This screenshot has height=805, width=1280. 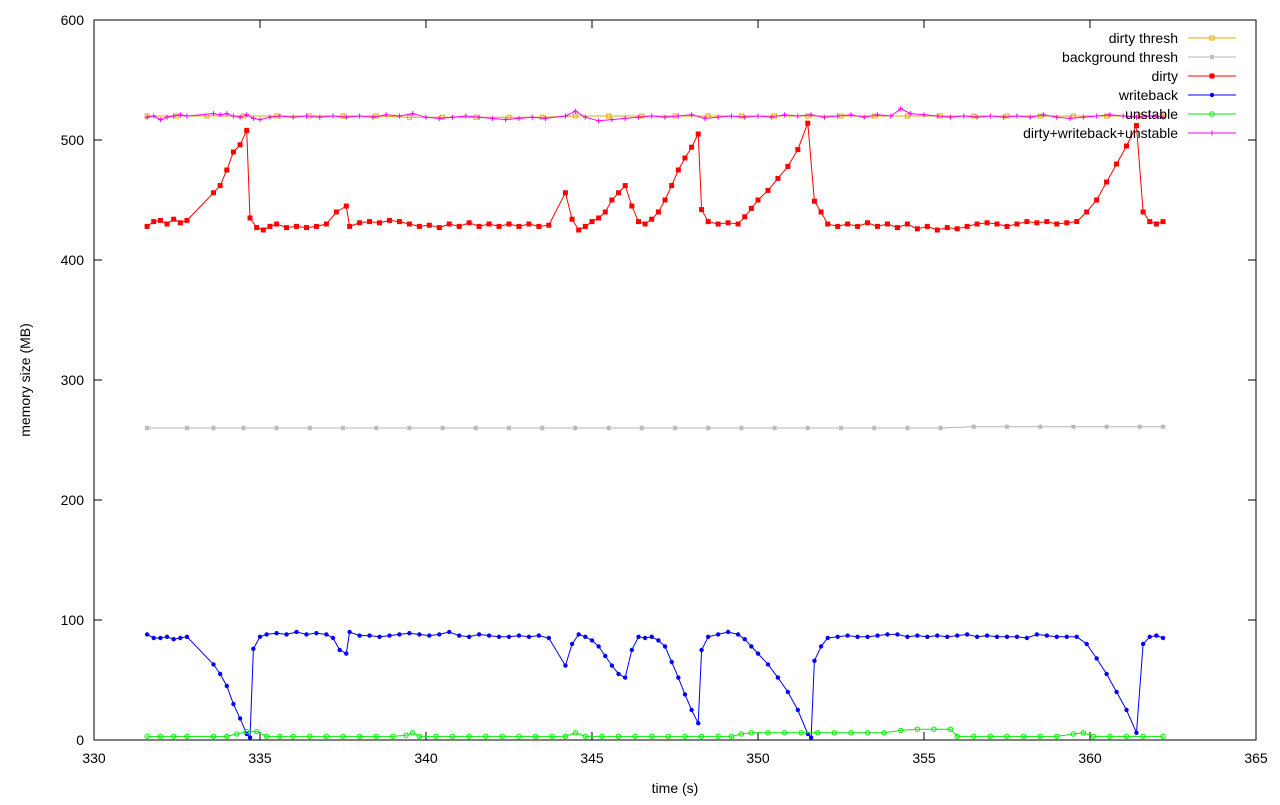 What do you see at coordinates (73, 380) in the screenshot?
I see `y-tick-label: 300` at bounding box center [73, 380].